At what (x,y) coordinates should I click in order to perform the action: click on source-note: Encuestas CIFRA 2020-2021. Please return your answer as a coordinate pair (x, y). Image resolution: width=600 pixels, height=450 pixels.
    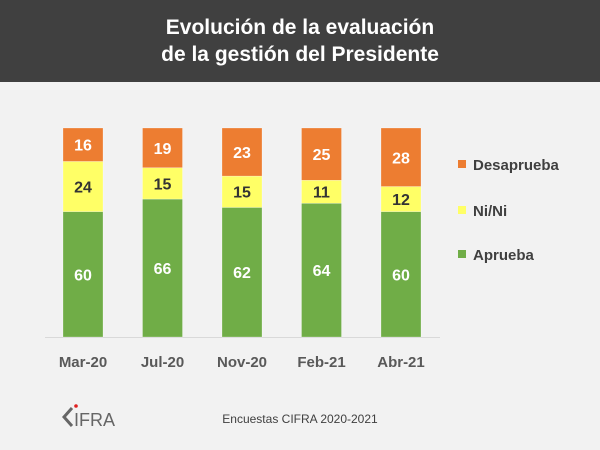
    Looking at the image, I should click on (300, 419).